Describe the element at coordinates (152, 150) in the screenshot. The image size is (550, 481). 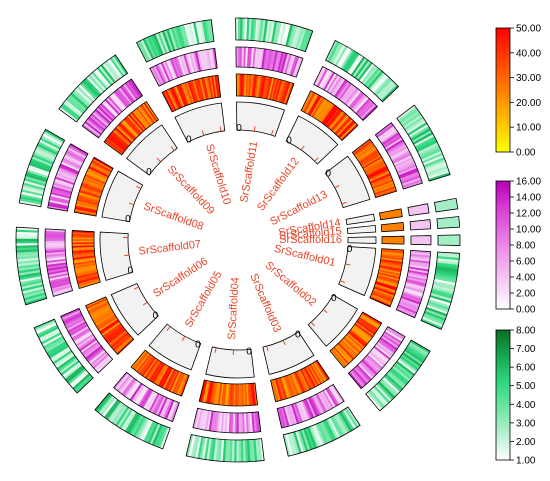
I see `scaffold-band` at that location.